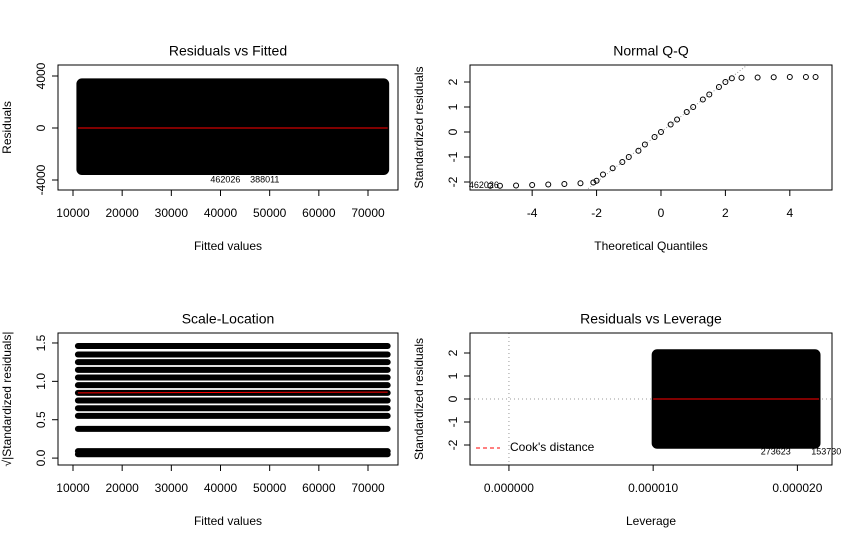  Describe the element at coordinates (41, 179) in the screenshot. I see `y-tick-label: -4000` at that location.